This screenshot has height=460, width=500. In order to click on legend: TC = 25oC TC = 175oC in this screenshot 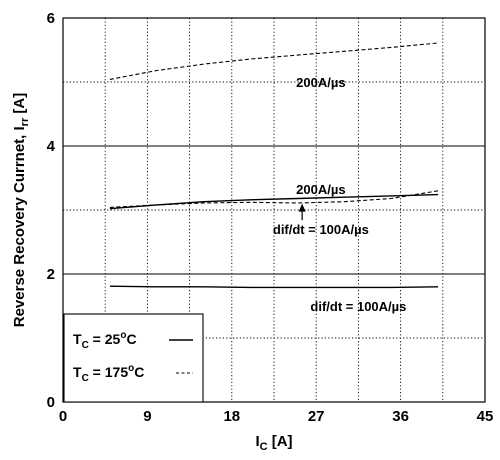, I will do `click(133, 358)`.